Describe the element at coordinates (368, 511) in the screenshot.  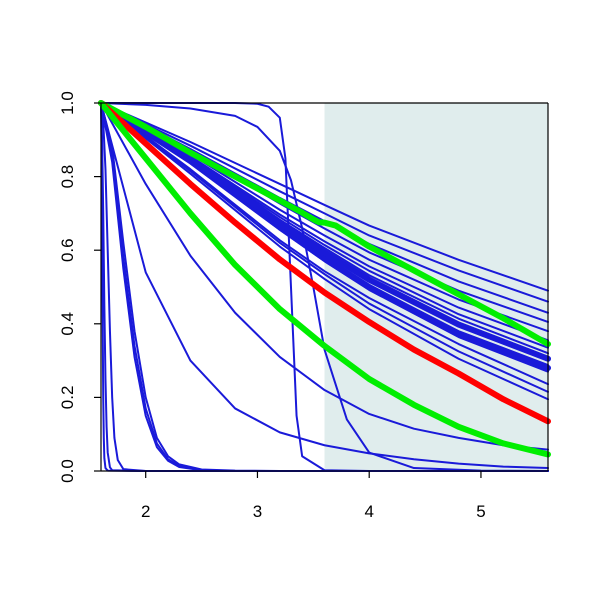
I see `x-tick-label-2: 4` at that location.